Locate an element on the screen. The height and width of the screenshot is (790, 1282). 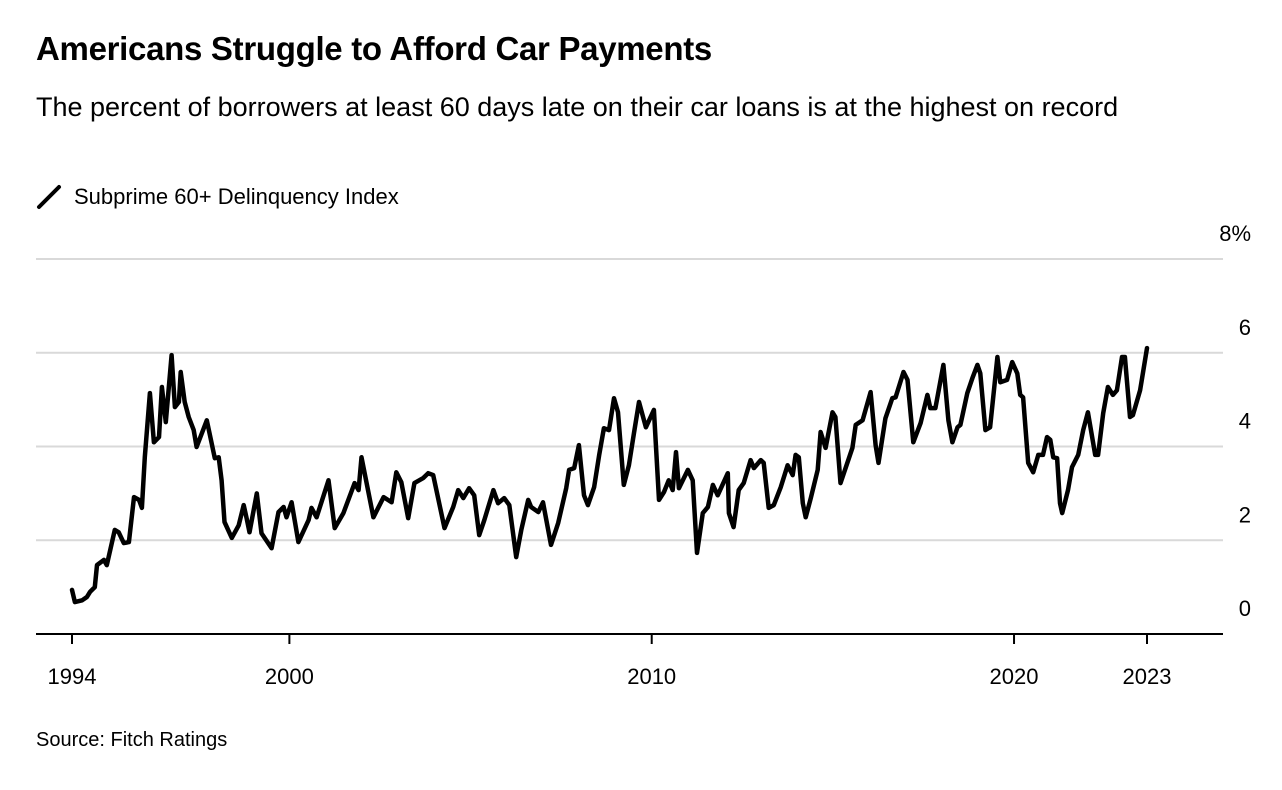
x-tick-label: 1994 is located at coordinates (72, 676).